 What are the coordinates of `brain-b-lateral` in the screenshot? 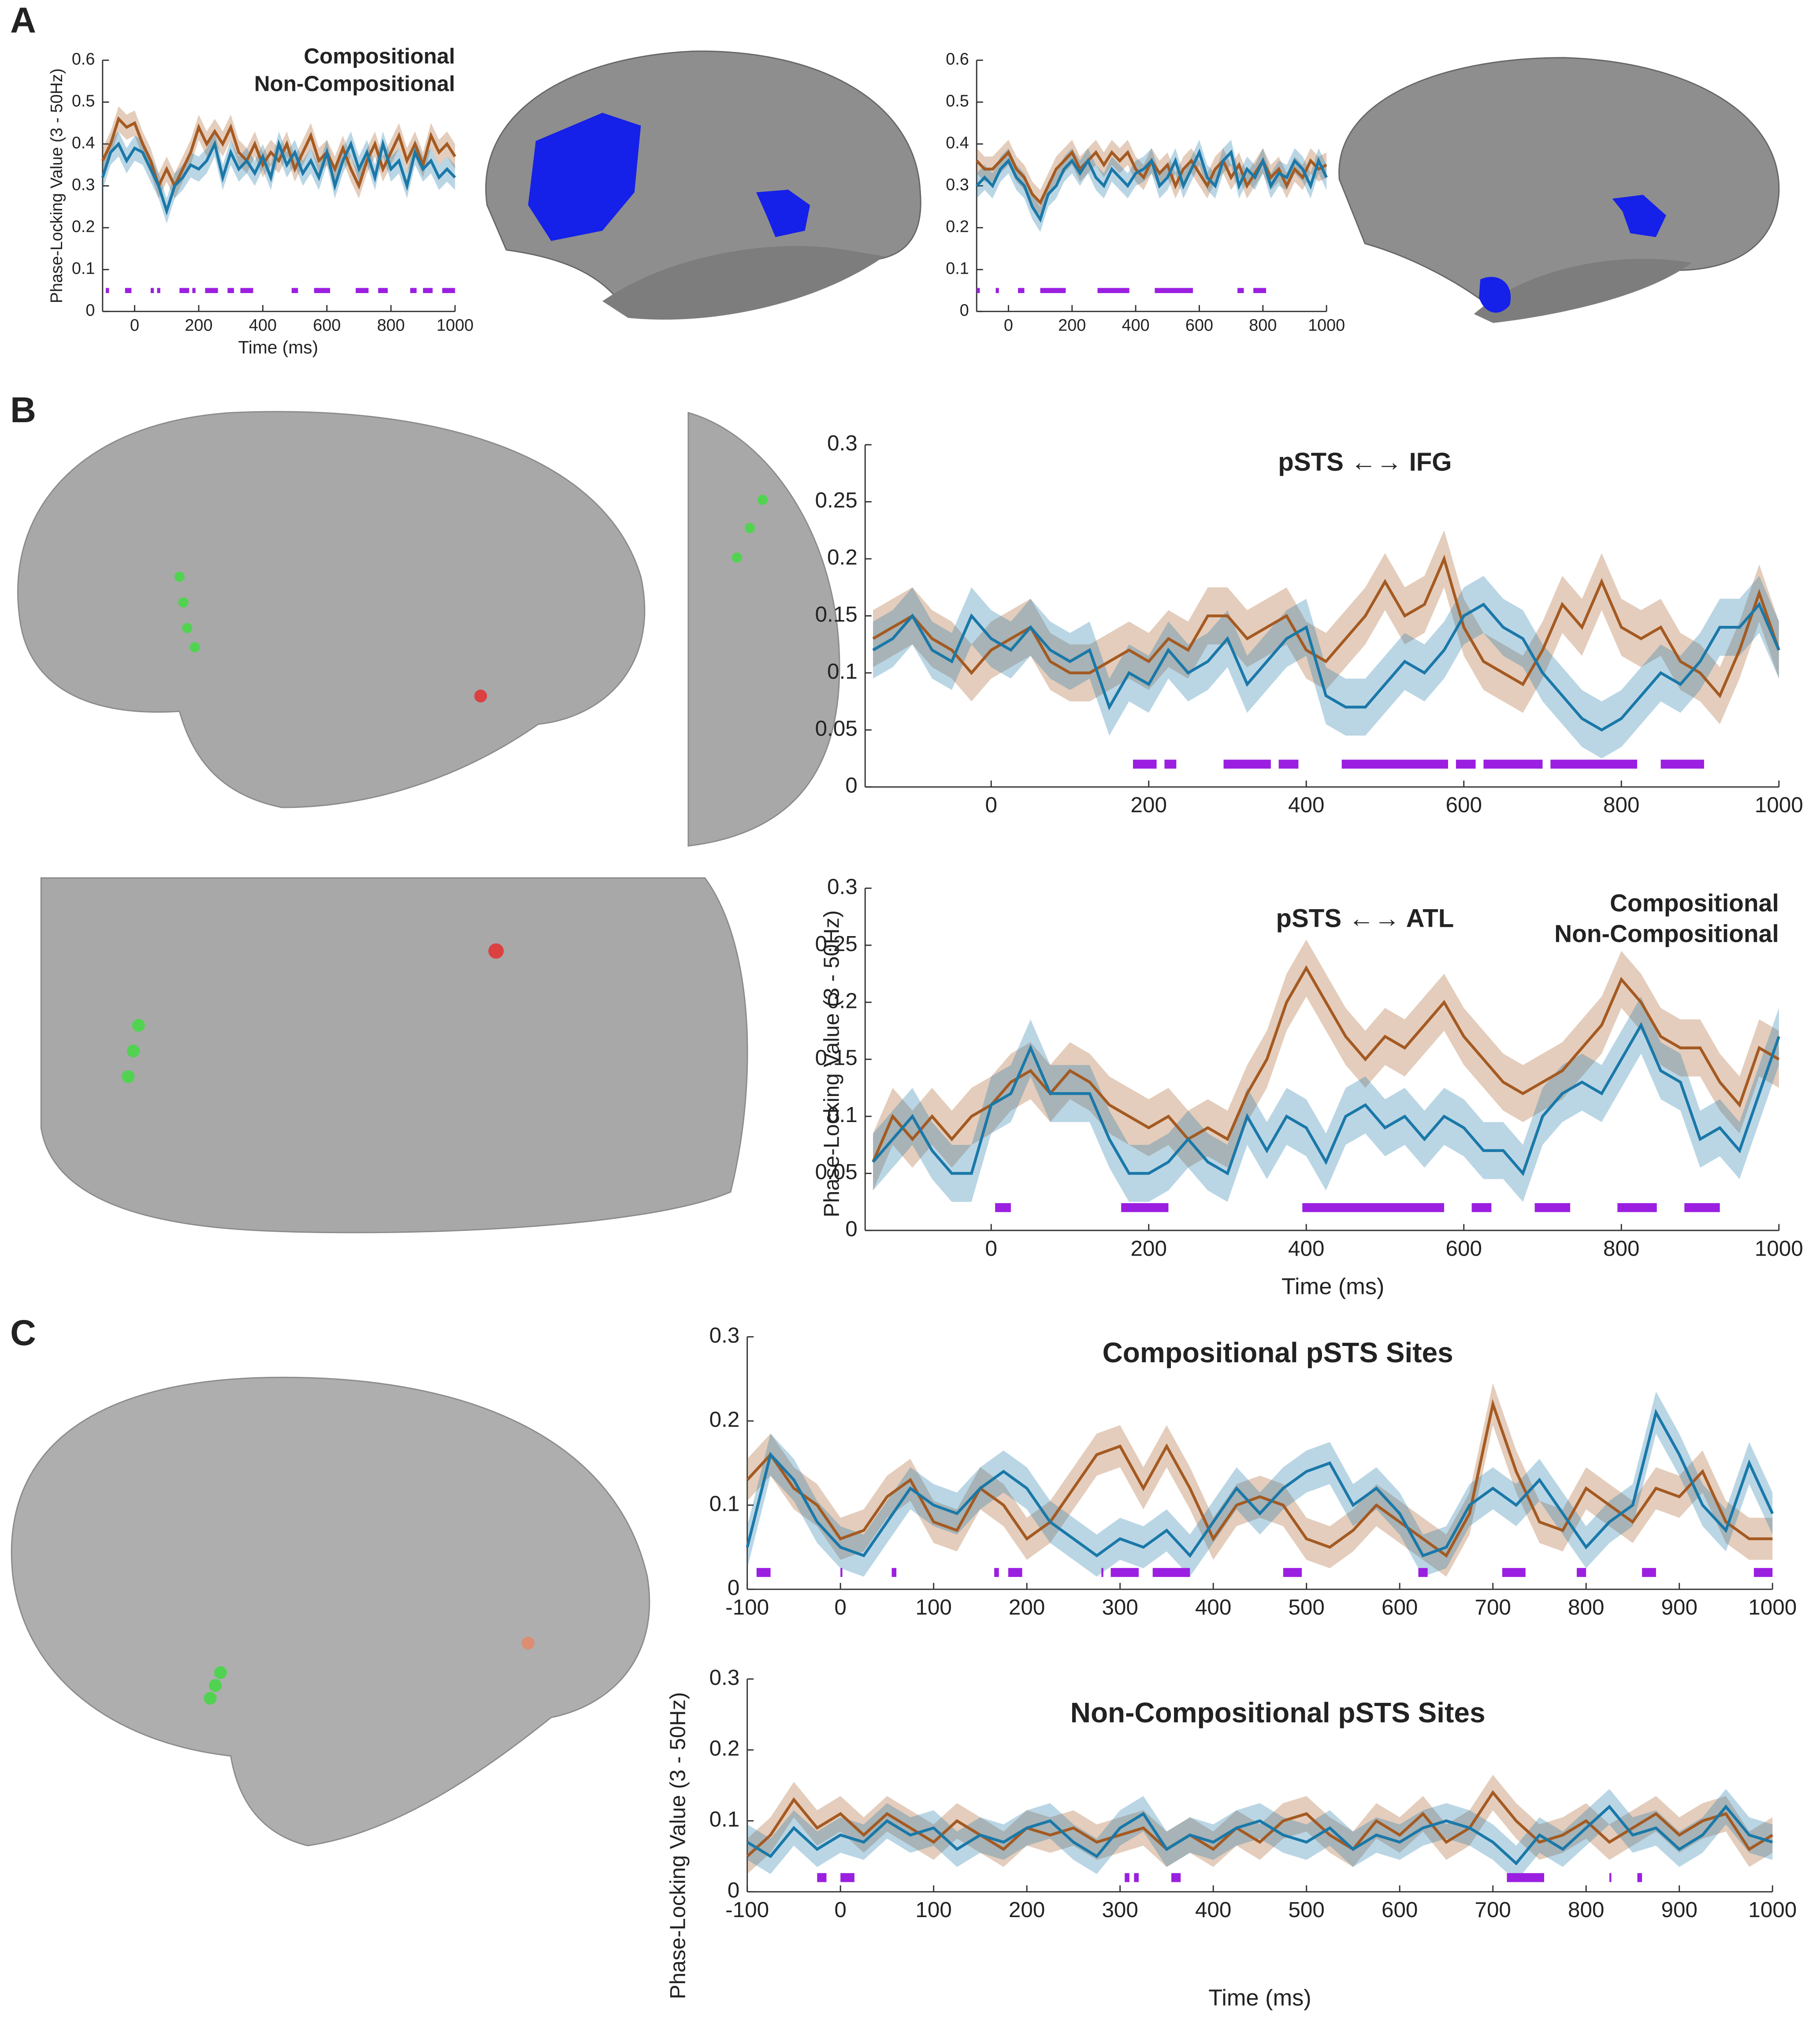 It's located at (331, 609).